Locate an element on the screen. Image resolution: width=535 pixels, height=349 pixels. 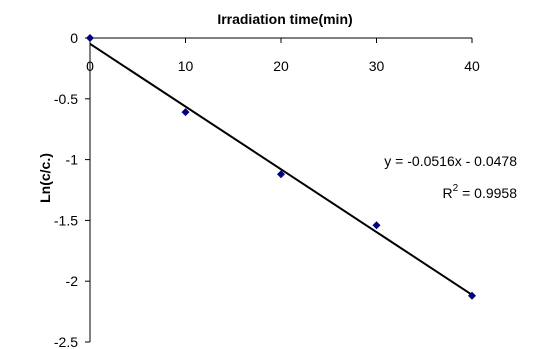
x-tick-label-0: 0 is located at coordinates (90, 66).